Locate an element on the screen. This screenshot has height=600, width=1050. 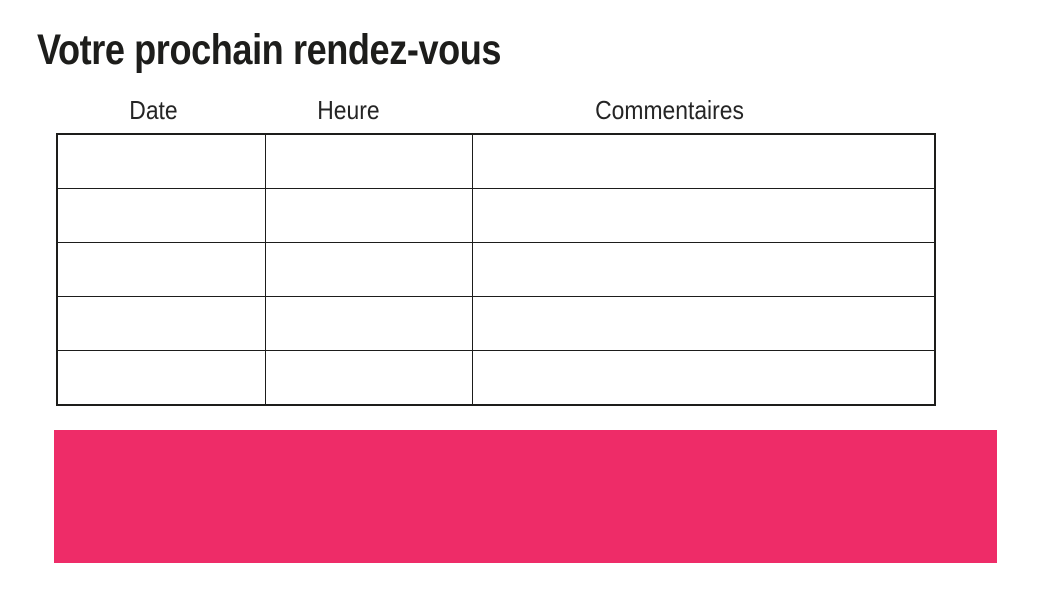
column-header-heure: Heure is located at coordinates (348, 110).